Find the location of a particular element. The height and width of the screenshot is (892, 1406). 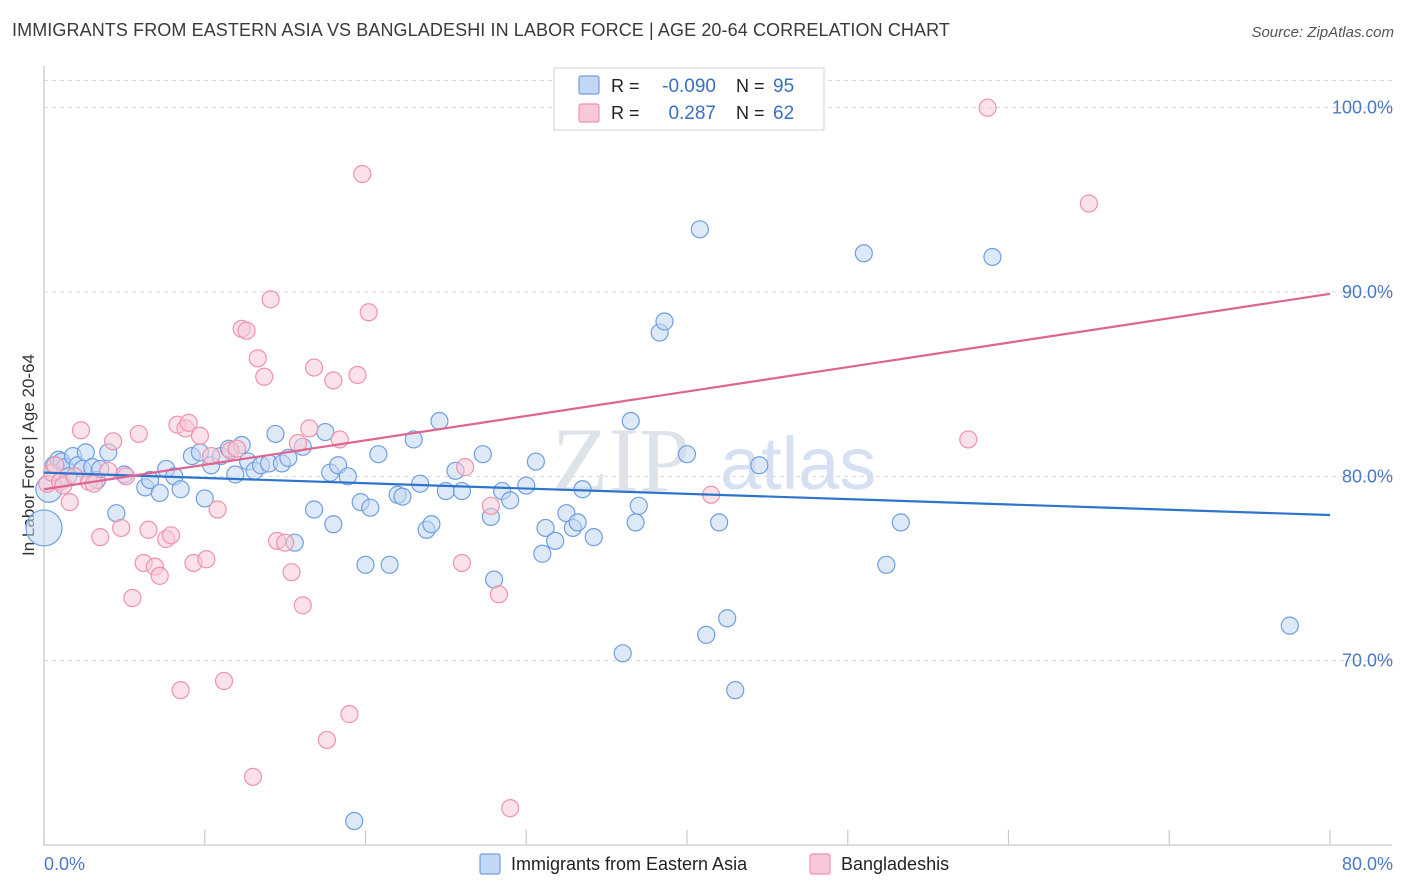

stats-n-label-1: N = is located at coordinates (750, 86).